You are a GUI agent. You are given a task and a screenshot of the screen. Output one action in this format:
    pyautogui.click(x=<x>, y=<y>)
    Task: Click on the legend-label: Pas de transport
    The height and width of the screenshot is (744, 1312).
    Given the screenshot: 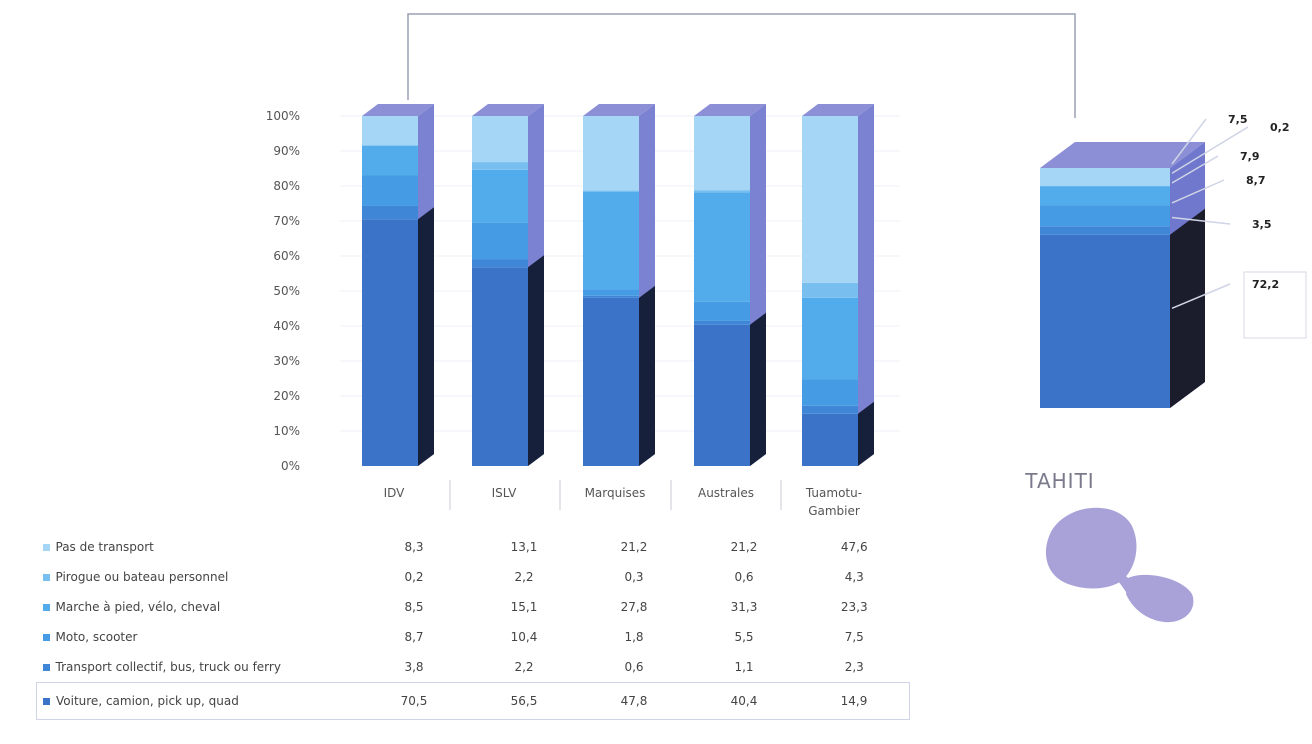 What is the action you would take?
    pyautogui.click(x=104, y=546)
    